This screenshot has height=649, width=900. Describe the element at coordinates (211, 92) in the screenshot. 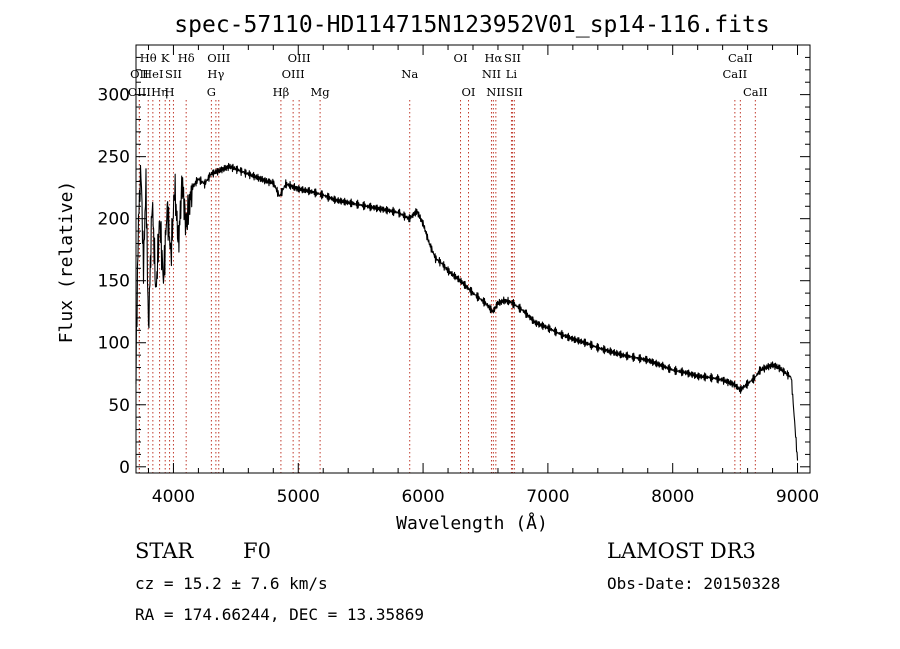

I see `line-label-11: G` at that location.